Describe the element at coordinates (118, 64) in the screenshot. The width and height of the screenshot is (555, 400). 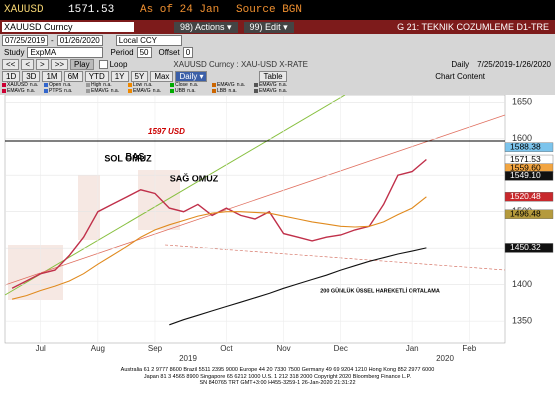
I see `loop-label: Loop` at that location.